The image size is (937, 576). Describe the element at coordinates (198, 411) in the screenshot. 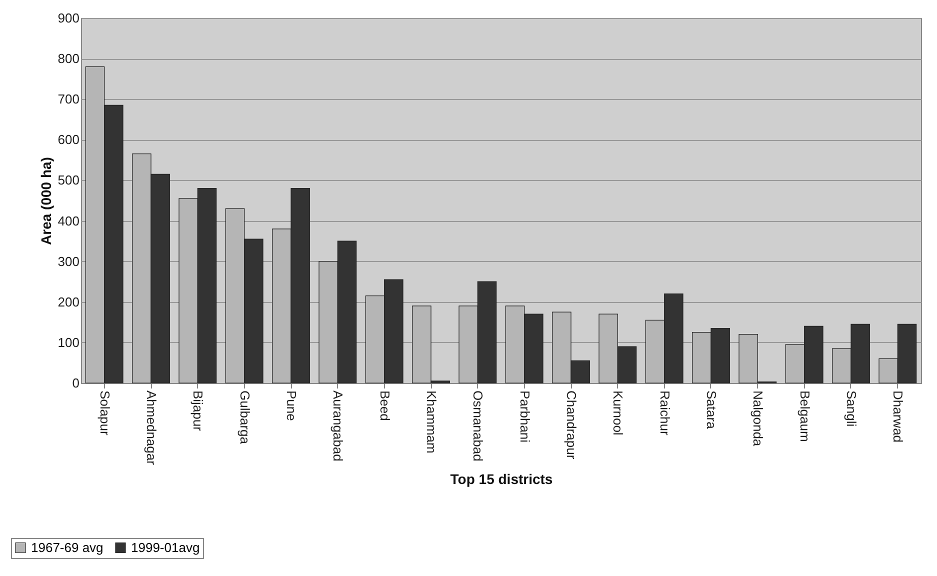

I see `x-tick-label: Bijapur` at that location.